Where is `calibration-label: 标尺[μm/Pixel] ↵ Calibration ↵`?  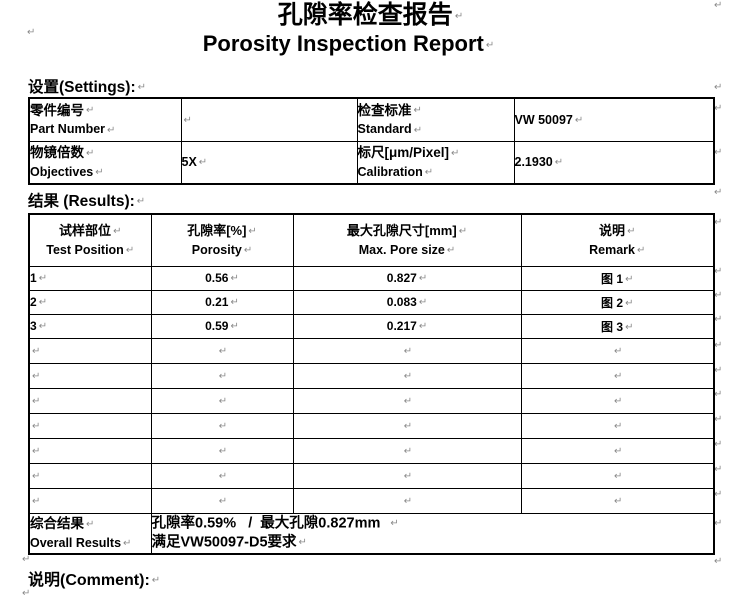
calibration-label: 标尺[μm/Pixel] ↵ Calibration ↵ is located at coordinates (435, 162).